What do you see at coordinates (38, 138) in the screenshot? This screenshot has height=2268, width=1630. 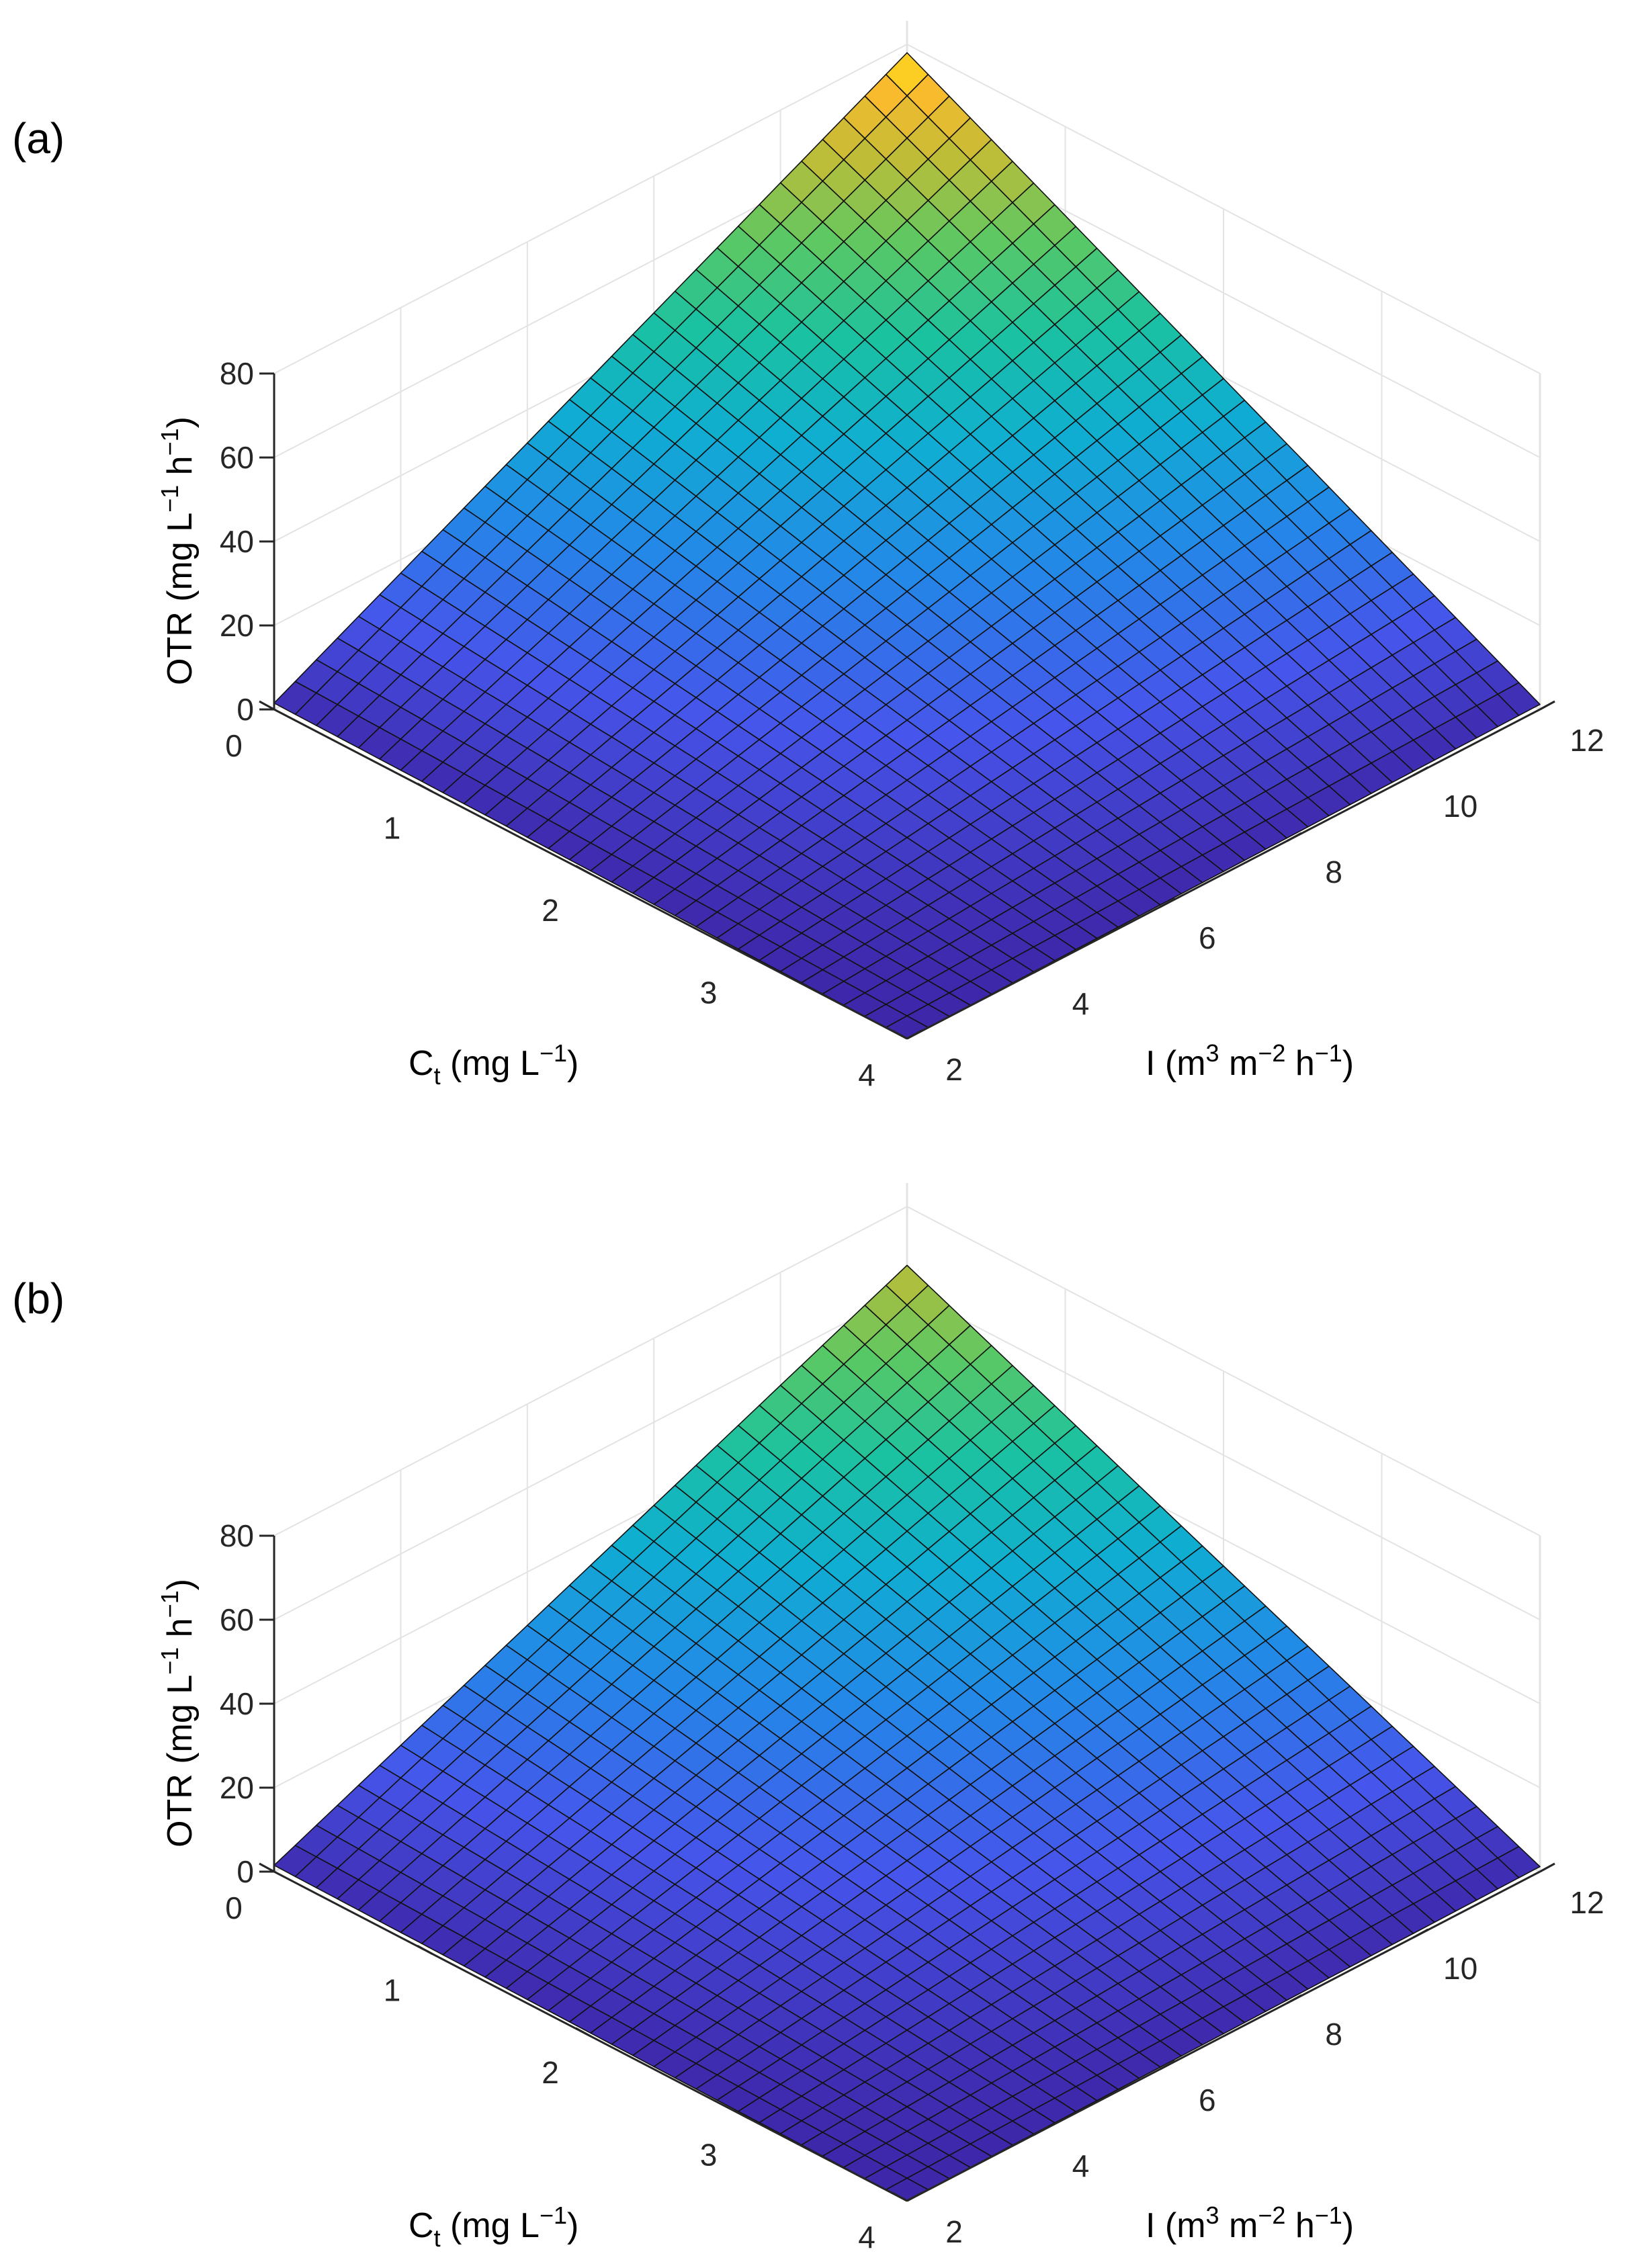 I see `panel-a-label: (a)` at bounding box center [38, 138].